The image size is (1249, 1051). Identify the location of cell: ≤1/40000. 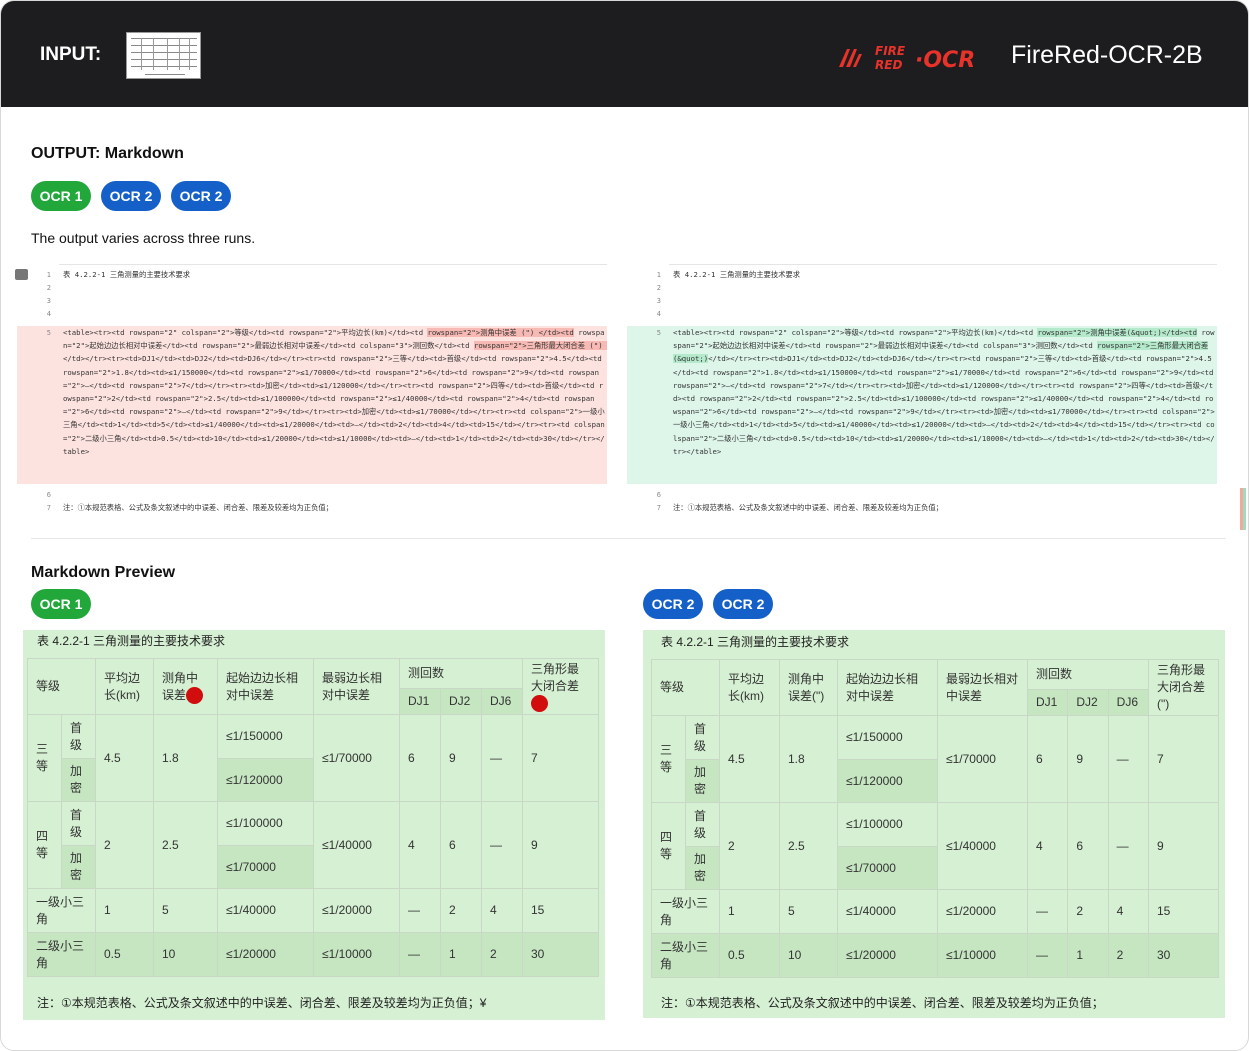
(887, 911).